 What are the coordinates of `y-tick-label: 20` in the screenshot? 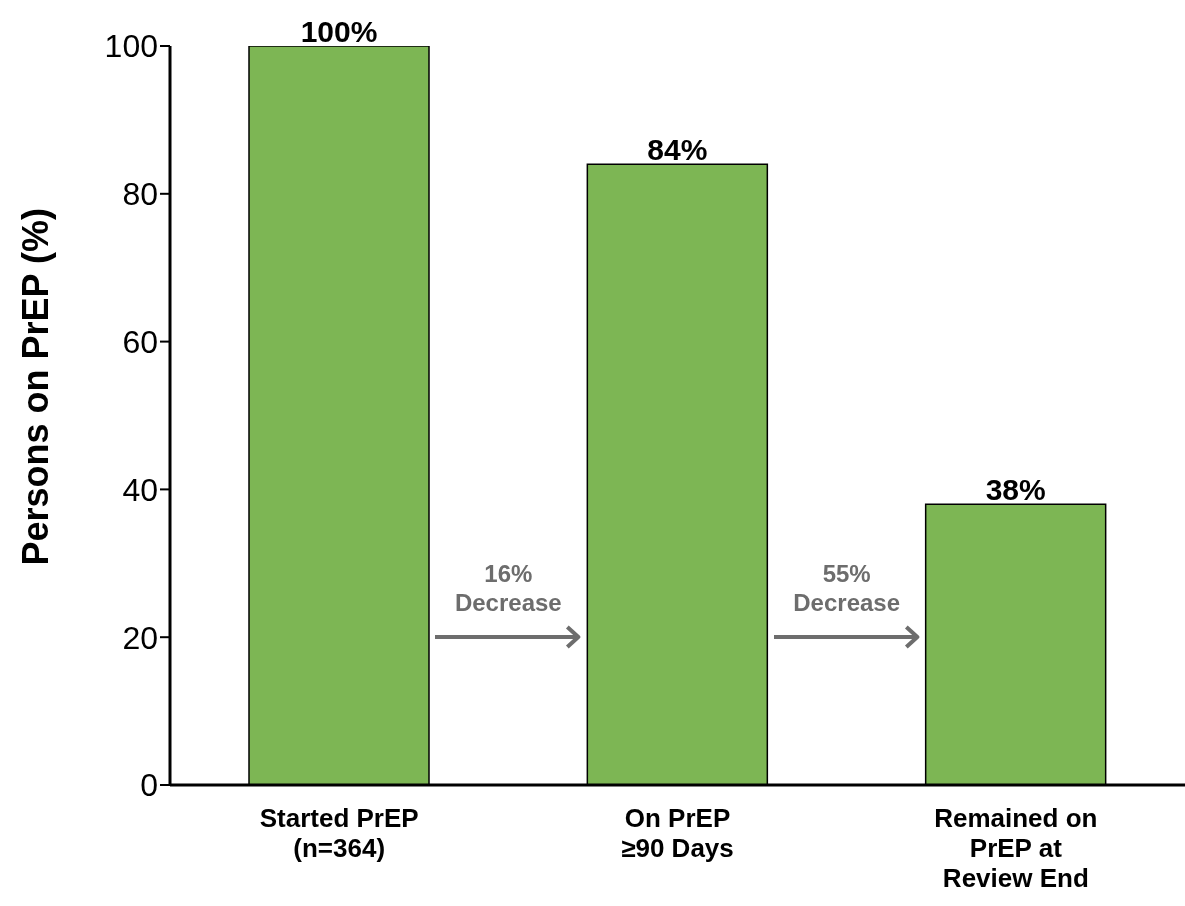 It's located at (140, 637).